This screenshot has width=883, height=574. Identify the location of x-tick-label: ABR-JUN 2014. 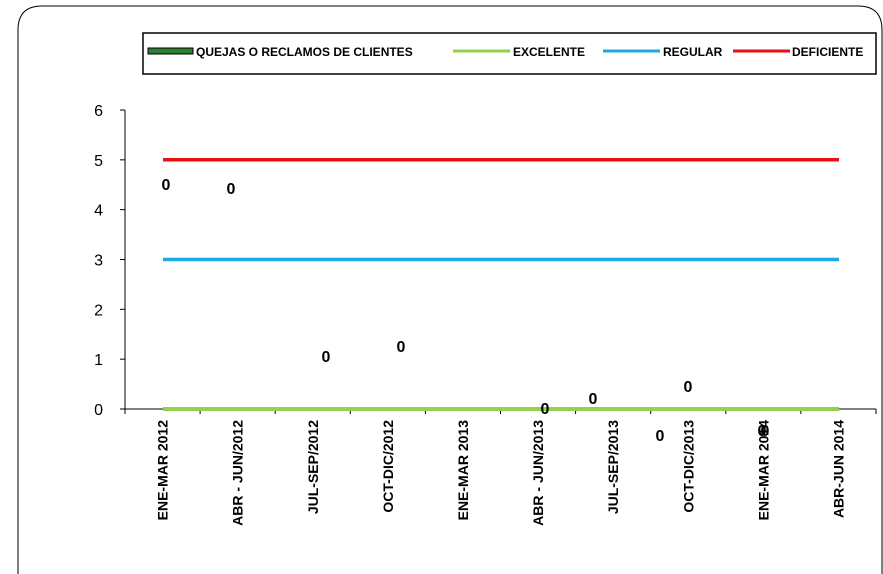
(838, 469).